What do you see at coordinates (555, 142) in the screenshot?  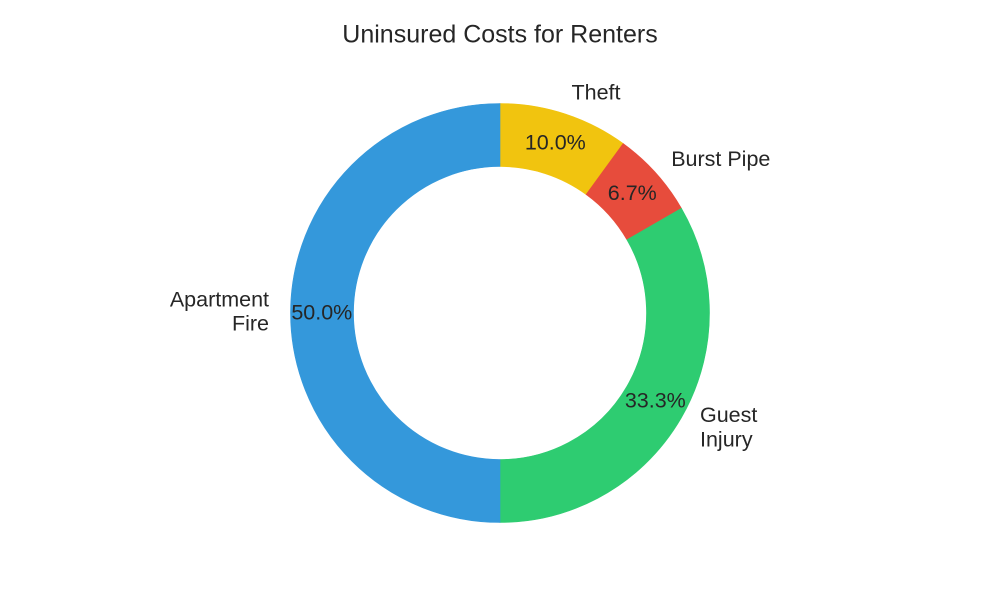 I see `svg-text: 10.0%` at bounding box center [555, 142].